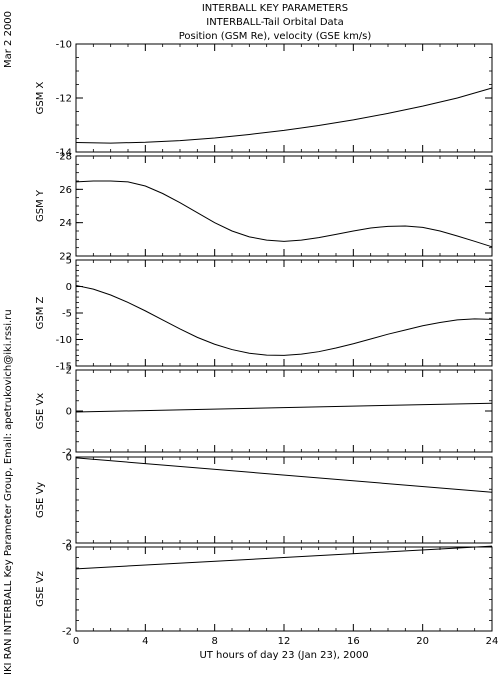 This screenshot has height=684, width=504. Describe the element at coordinates (64, 367) in the screenshot. I see `y-tick-label: -15` at that location.